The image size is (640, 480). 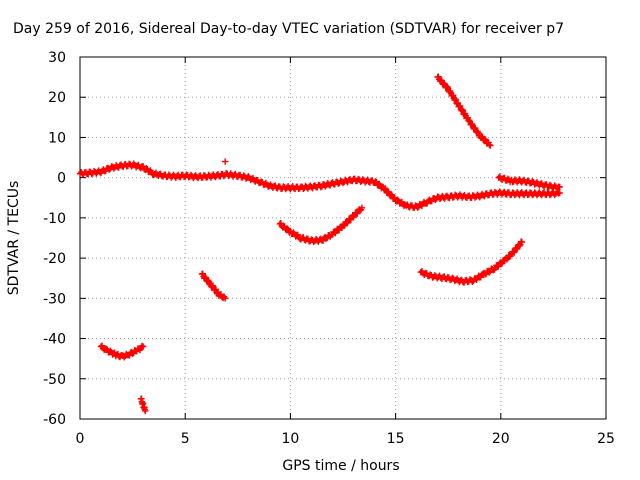 What do you see at coordinates (471, 262) in the screenshot?
I see `series-arc-g` at bounding box center [471, 262].